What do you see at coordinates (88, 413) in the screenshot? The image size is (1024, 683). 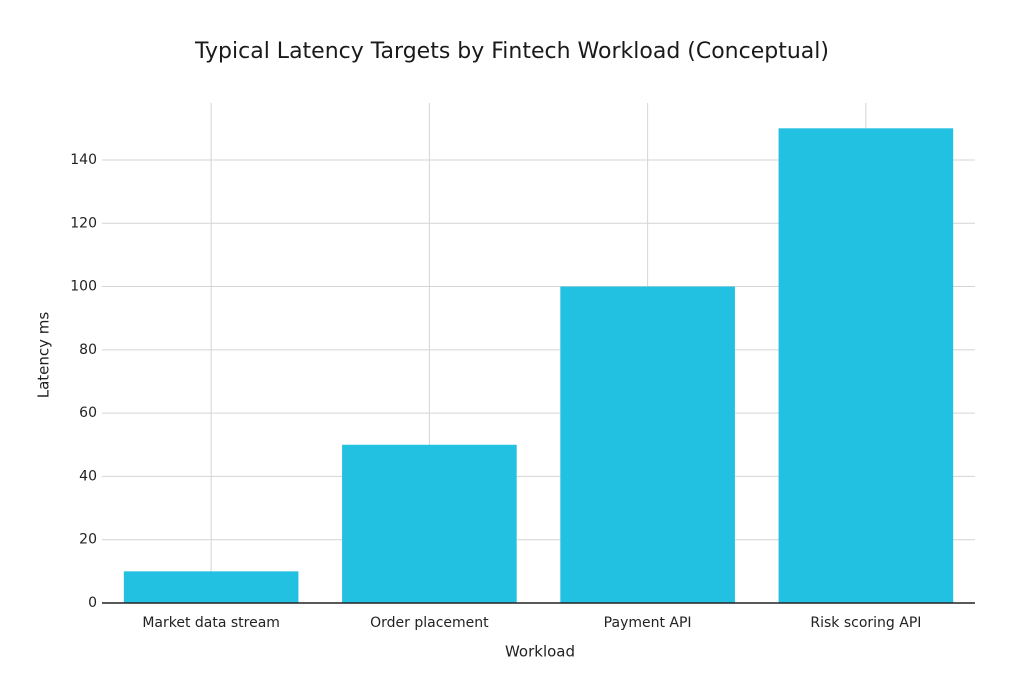 I see `y-tick-label: 60` at bounding box center [88, 413].